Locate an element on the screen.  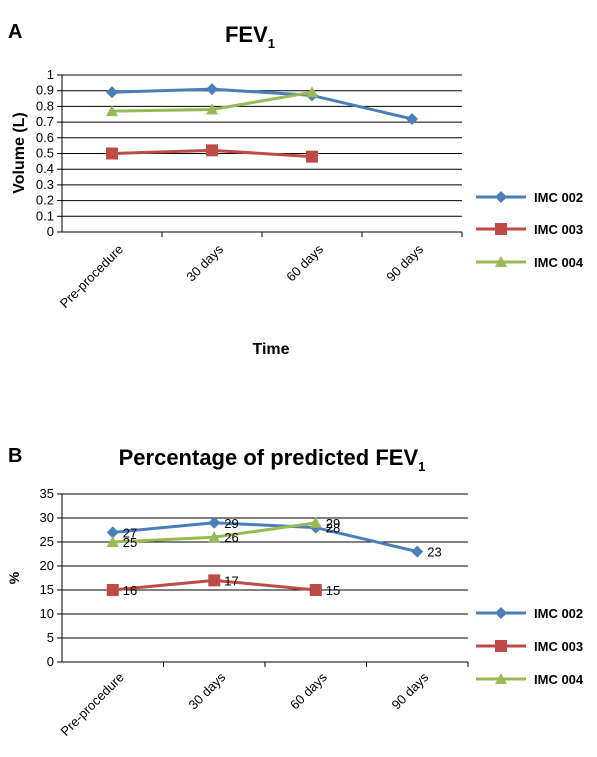
panel-b-letter: B is located at coordinates (15, 456).